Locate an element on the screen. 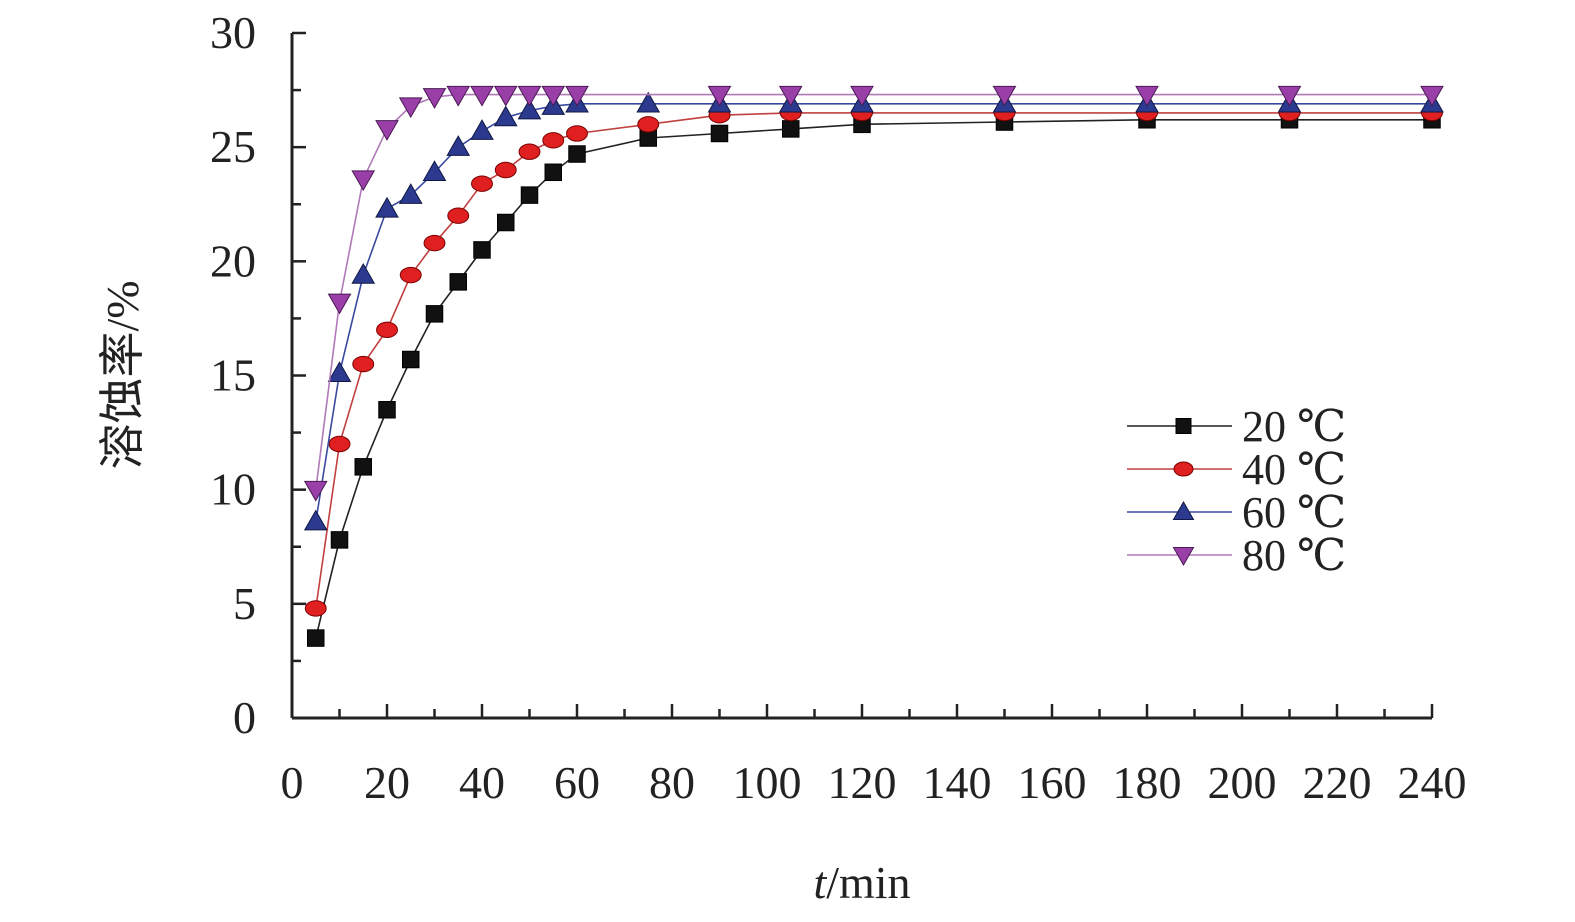 This screenshot has height=922, width=1575. x-tick-label: 80 is located at coordinates (672, 782).